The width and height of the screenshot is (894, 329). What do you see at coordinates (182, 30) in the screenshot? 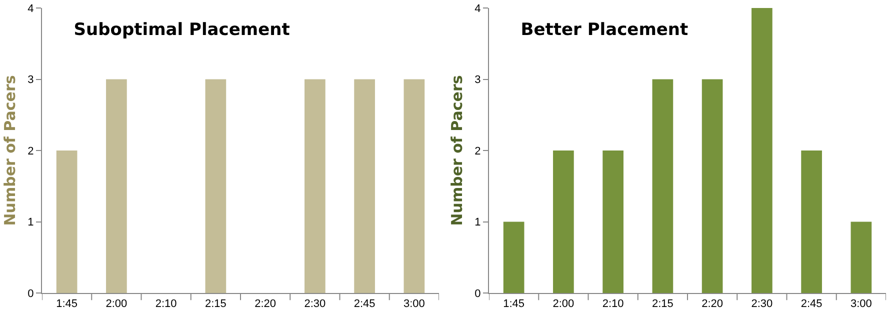
I see `text: Suboptimal Placement` at bounding box center [182, 30].